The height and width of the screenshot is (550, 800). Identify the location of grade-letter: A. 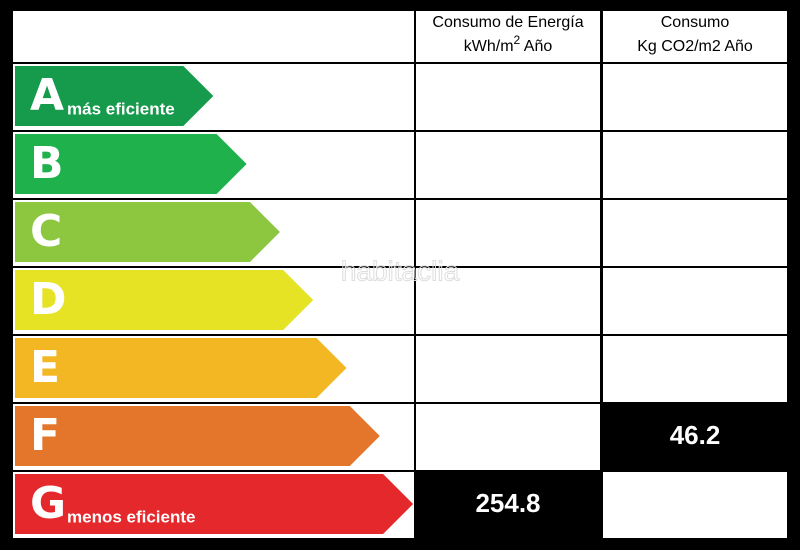
(47, 95).